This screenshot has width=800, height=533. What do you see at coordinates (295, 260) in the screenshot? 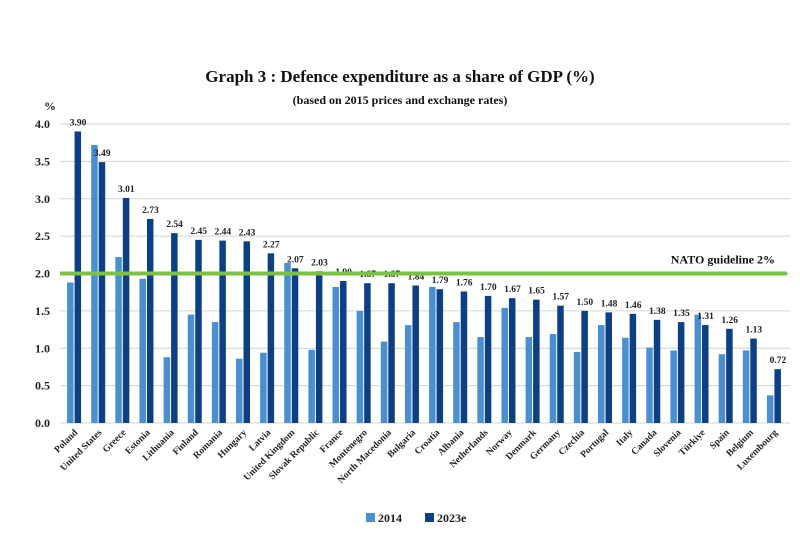
I see `data-label: 2.07` at bounding box center [295, 260].